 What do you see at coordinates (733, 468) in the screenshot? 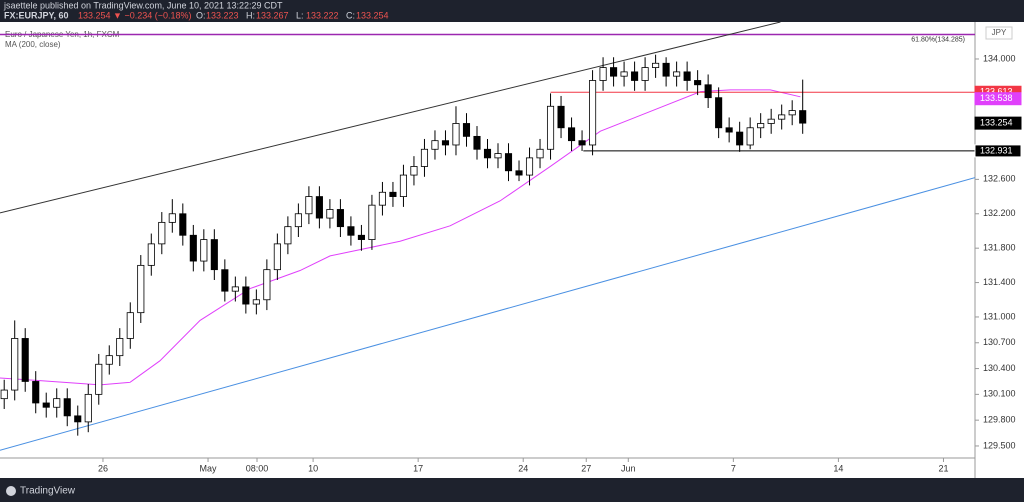
I see `x-tick-label: 7` at bounding box center [733, 468].